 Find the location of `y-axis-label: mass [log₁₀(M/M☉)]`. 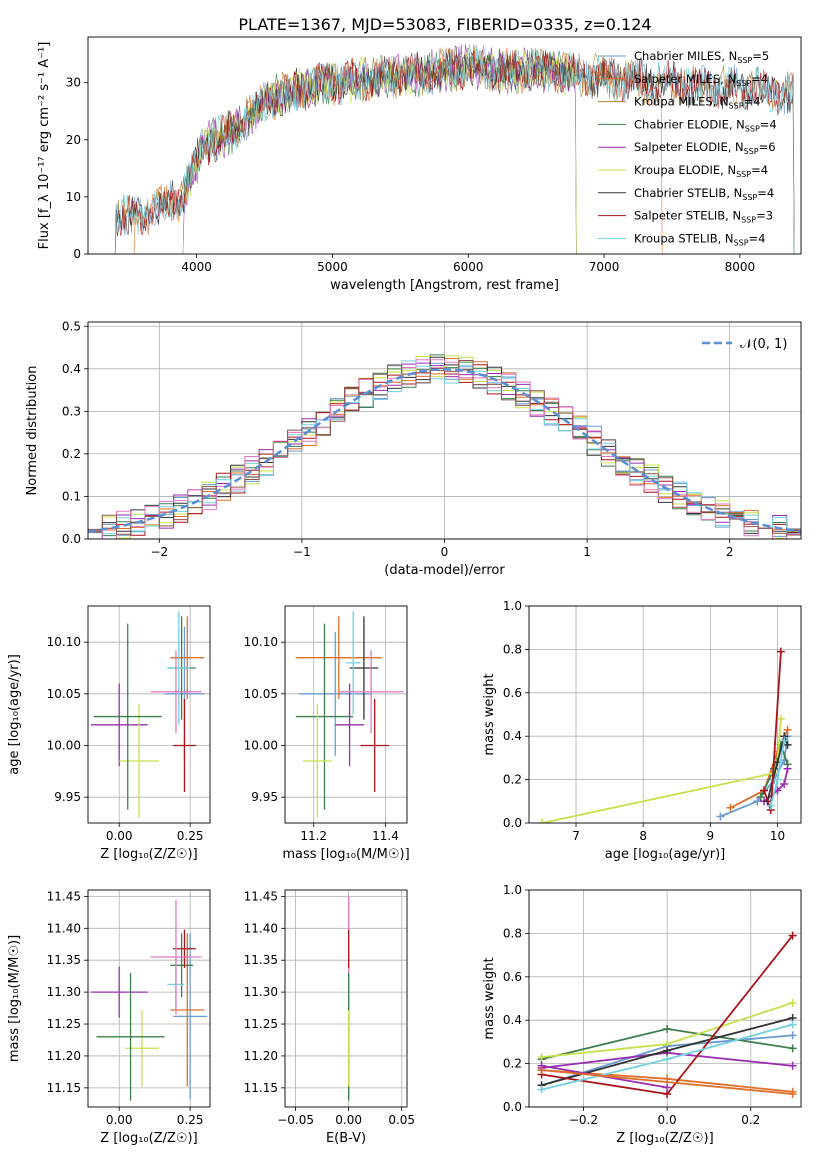

y-axis-label: mass [log₁₀(M/M☉)] is located at coordinates (14, 998).